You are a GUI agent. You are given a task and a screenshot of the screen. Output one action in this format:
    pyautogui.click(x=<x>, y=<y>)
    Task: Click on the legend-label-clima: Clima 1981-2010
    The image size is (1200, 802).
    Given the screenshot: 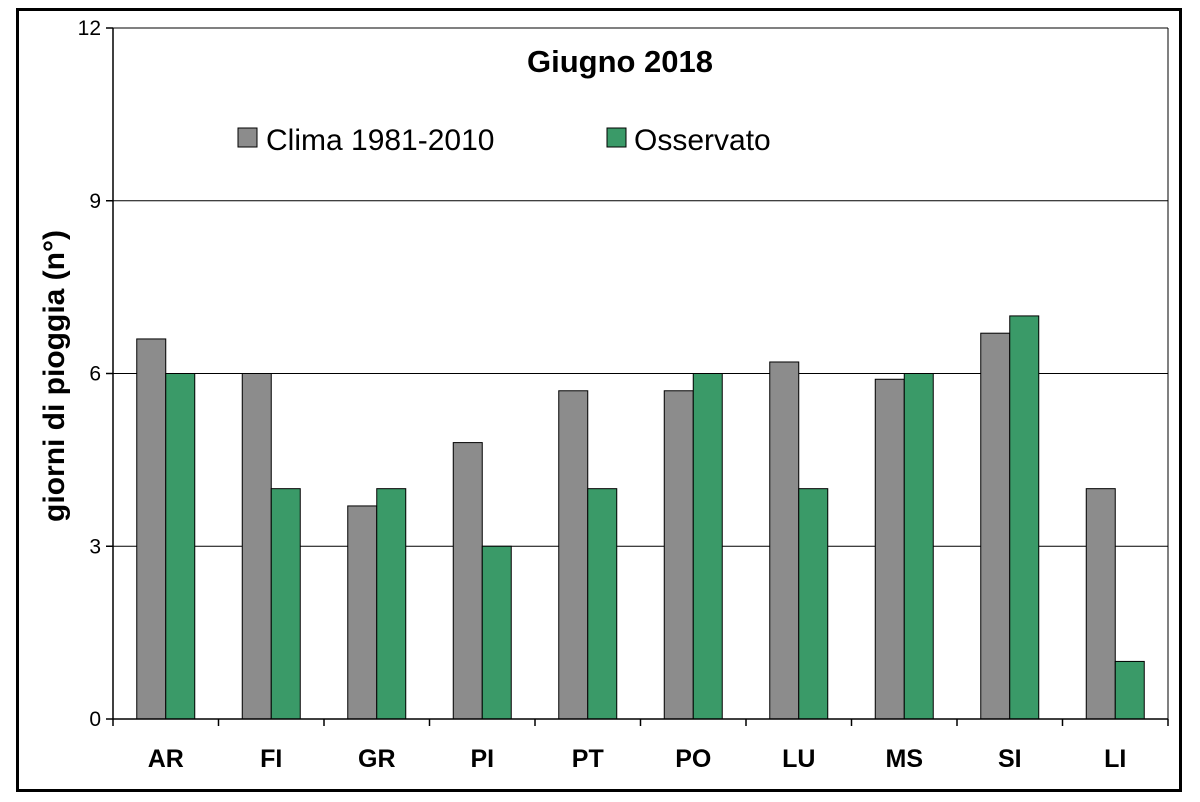 What is the action you would take?
    pyautogui.click(x=380, y=140)
    